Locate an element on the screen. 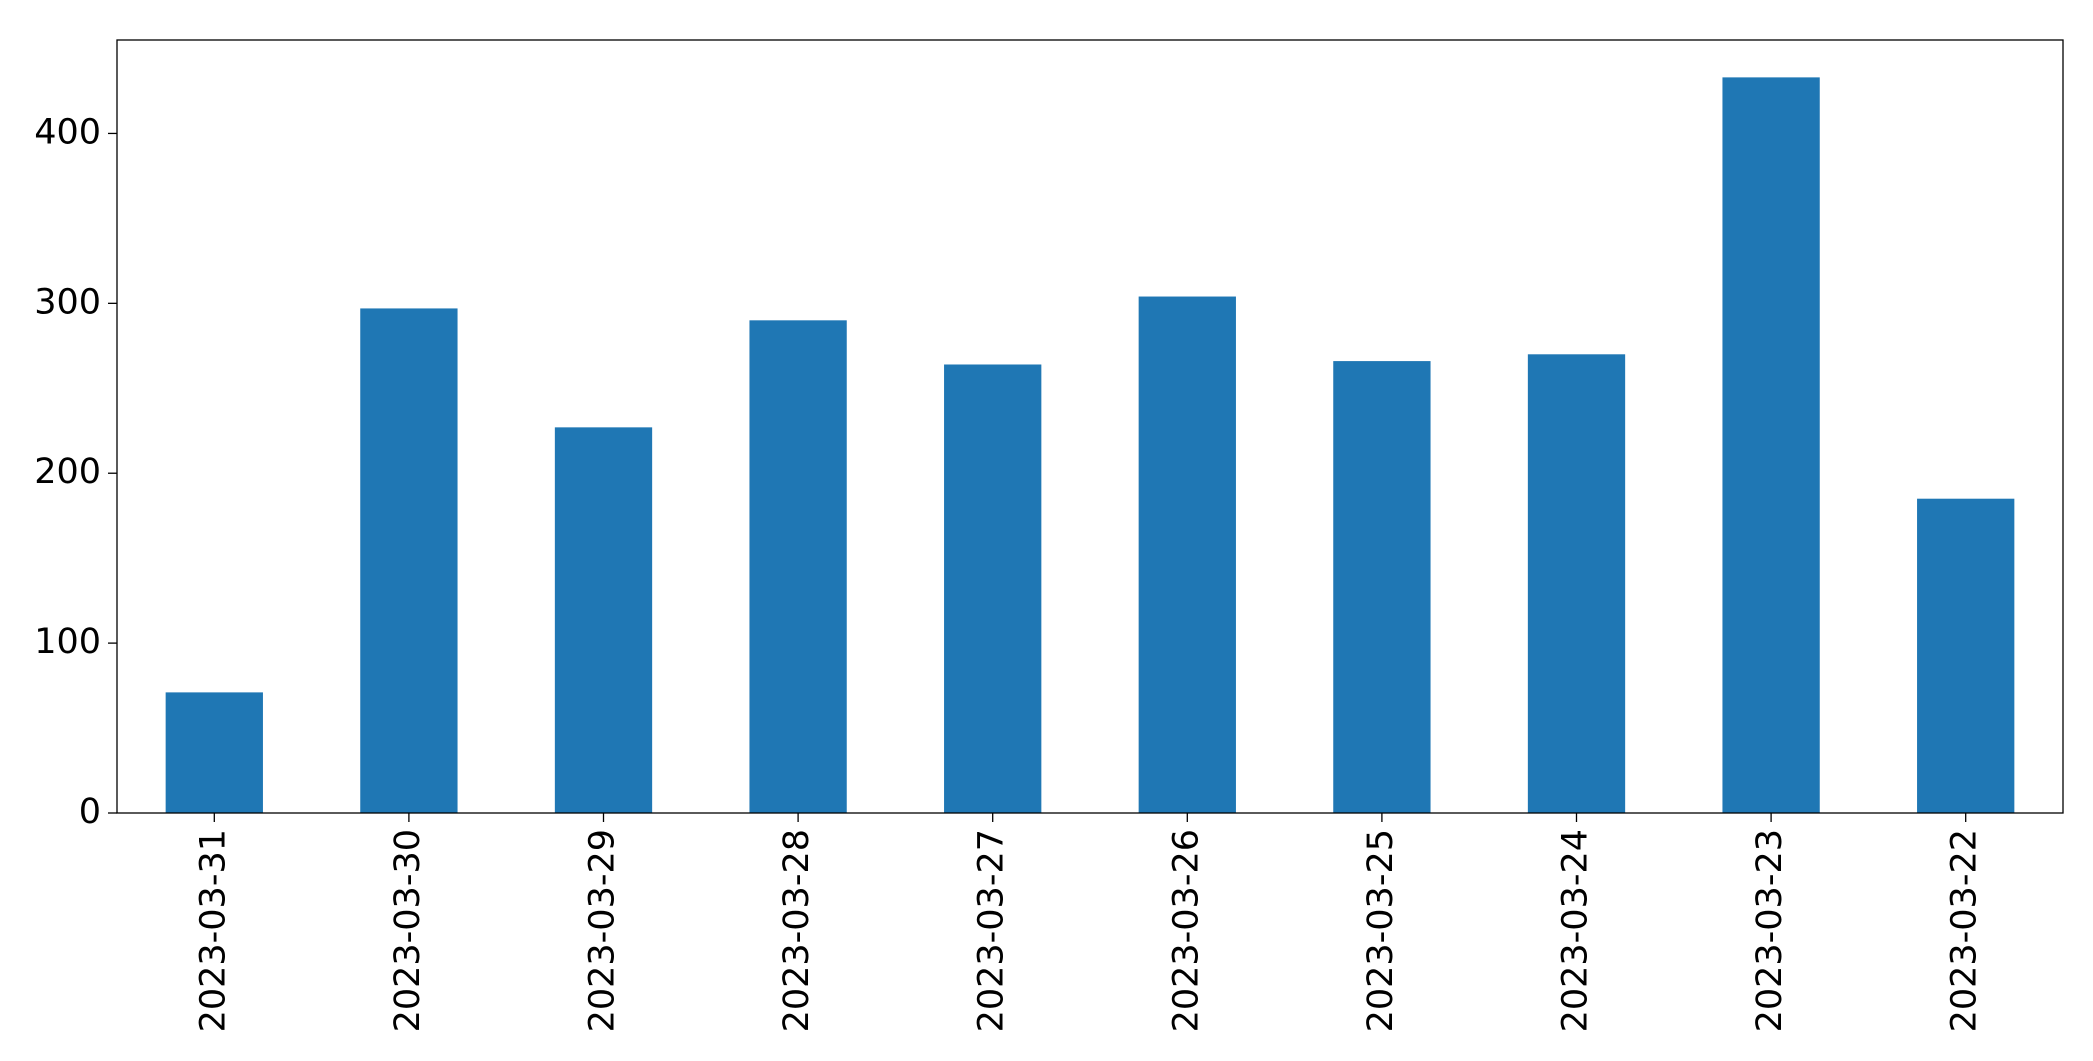 The width and height of the screenshot is (2093, 1061). y-tick-label: 300 is located at coordinates (67, 302).